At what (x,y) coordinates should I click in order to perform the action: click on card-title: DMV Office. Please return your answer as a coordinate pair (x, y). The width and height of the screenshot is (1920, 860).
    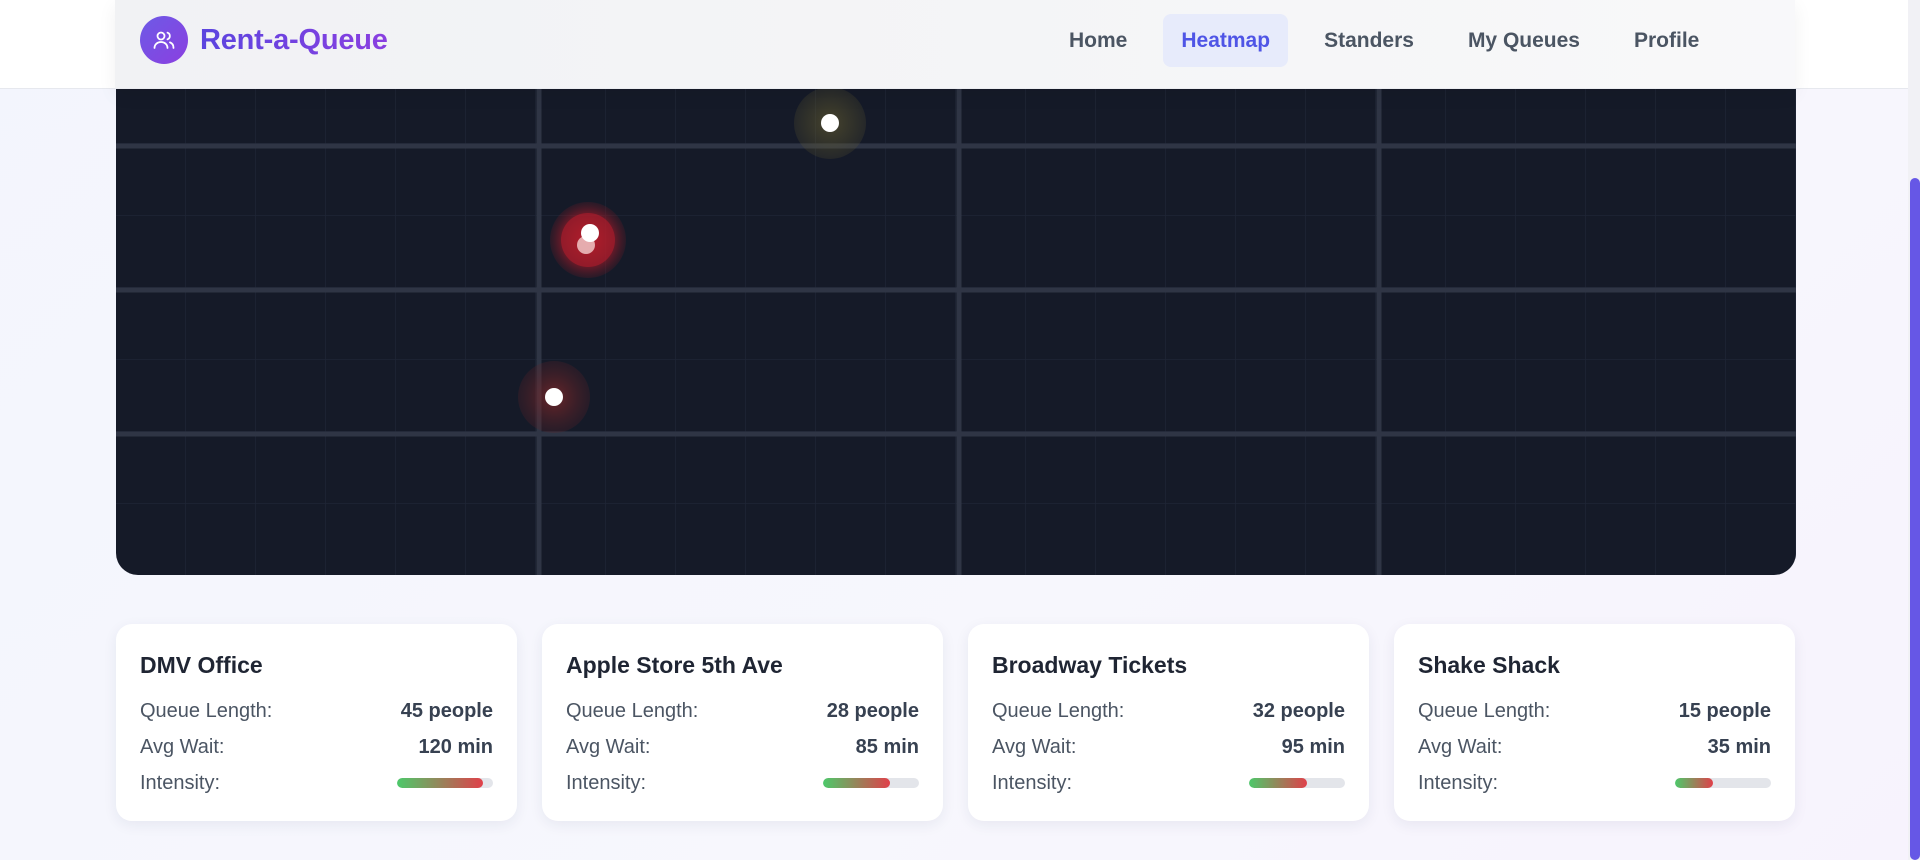
    Looking at the image, I should click on (201, 665).